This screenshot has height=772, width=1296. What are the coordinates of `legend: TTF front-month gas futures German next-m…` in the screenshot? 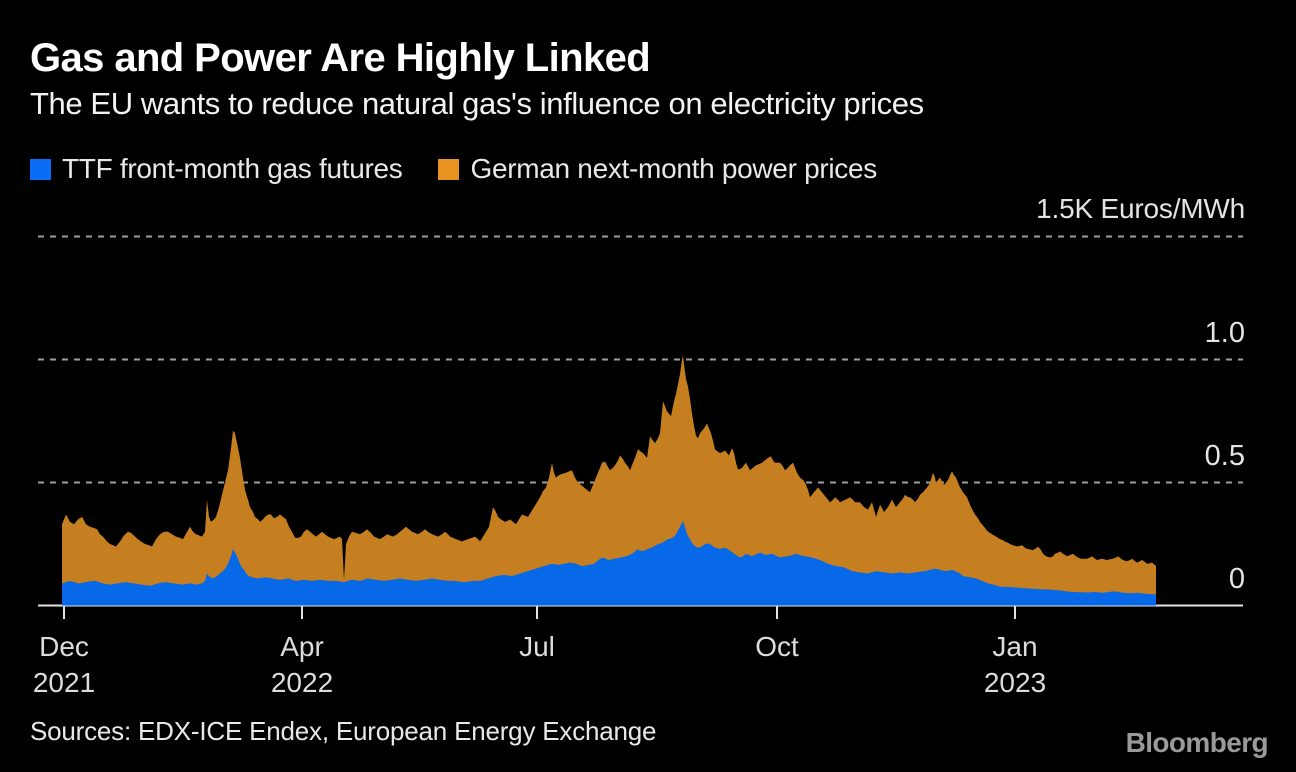 It's located at (453, 169).